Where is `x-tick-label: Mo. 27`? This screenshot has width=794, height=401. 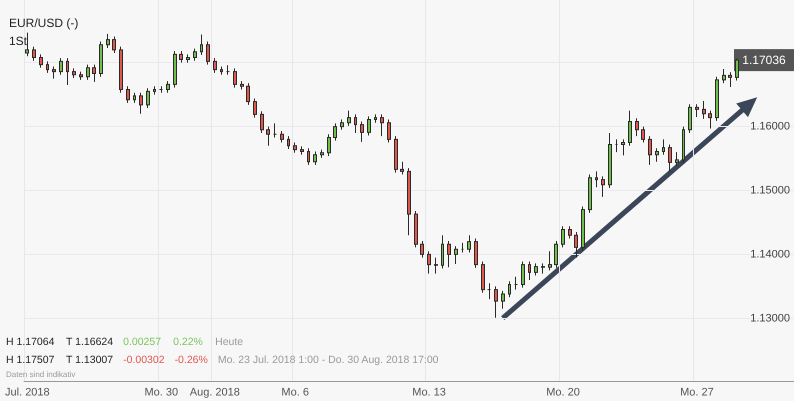 x-tick-label: Mo. 27 is located at coordinates (697, 392).